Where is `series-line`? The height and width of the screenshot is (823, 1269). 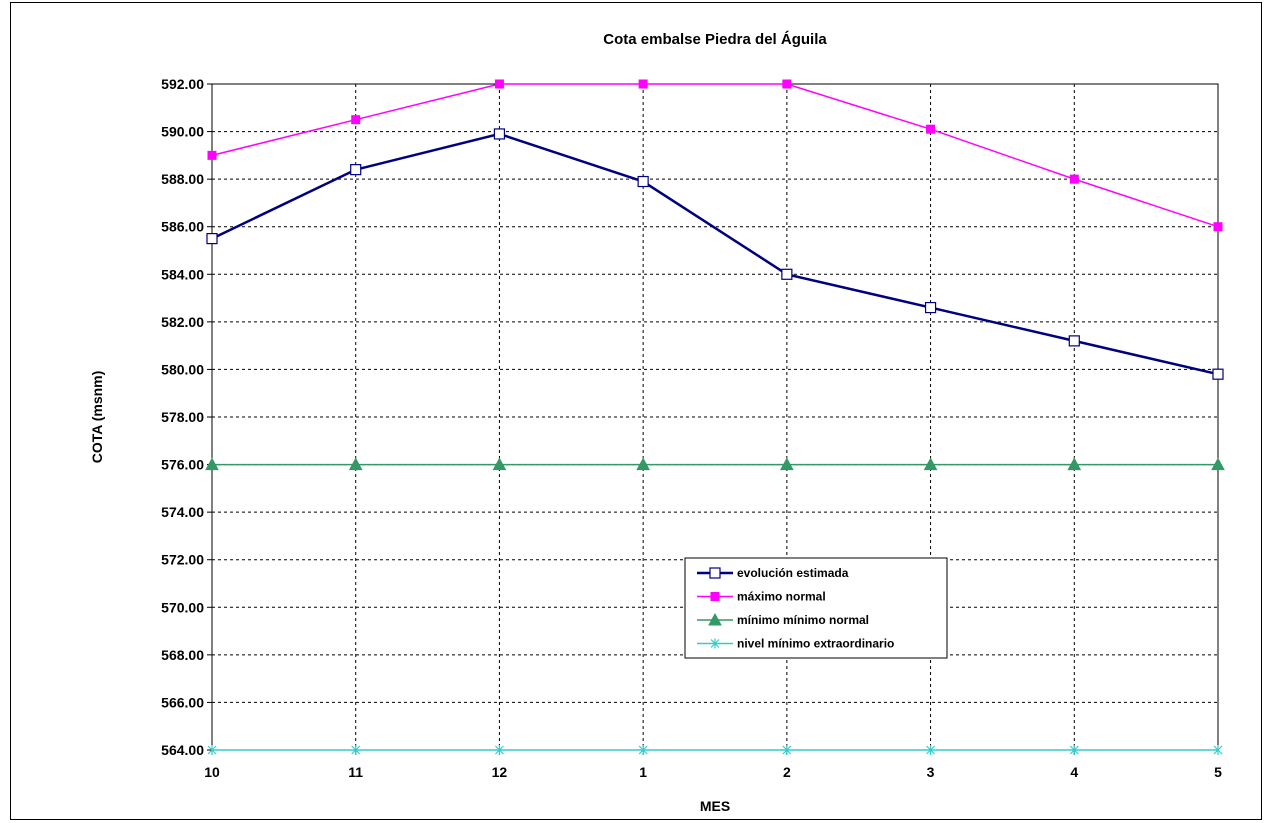 series-line is located at coordinates (715, 155).